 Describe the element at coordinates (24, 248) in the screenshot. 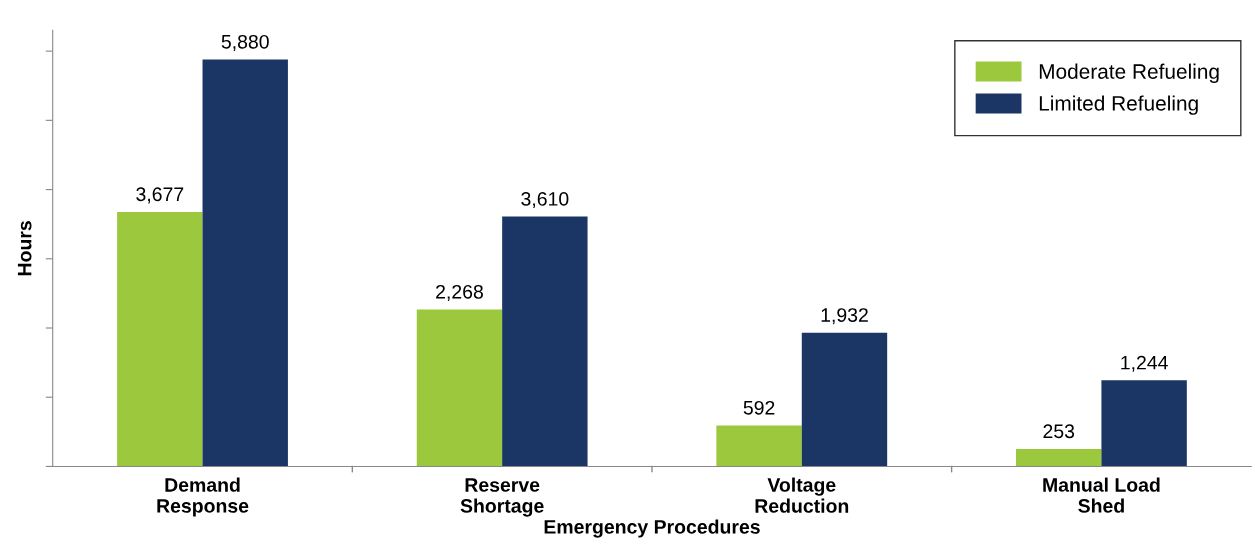

I see `y-axis-title: Hours` at that location.